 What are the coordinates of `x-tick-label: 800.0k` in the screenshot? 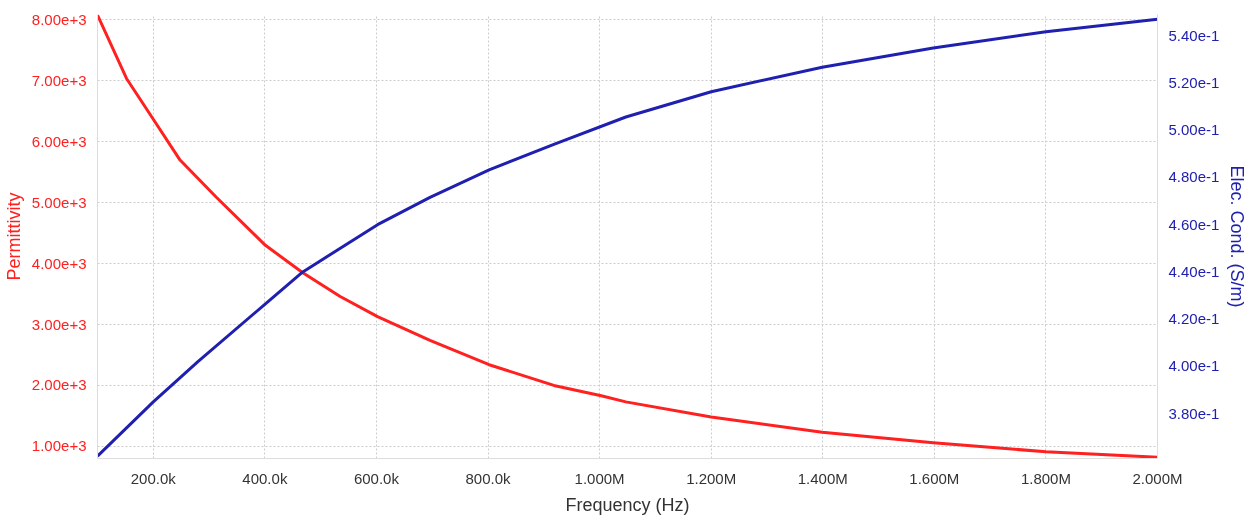 It's located at (488, 478).